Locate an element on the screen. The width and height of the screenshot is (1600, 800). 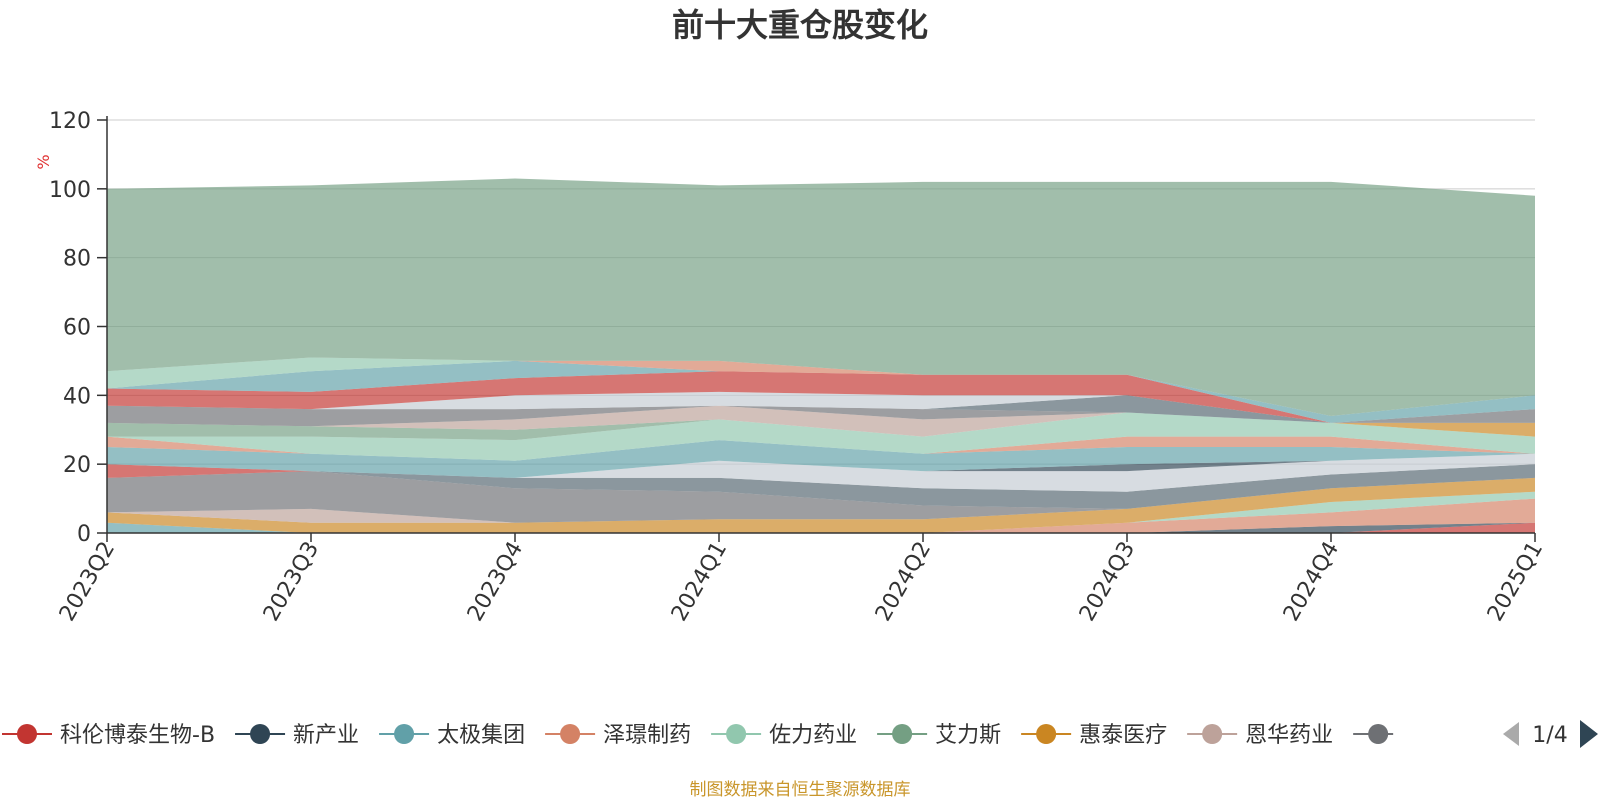
legend-label: 科伦博泰生物-B is located at coordinates (137, 735).